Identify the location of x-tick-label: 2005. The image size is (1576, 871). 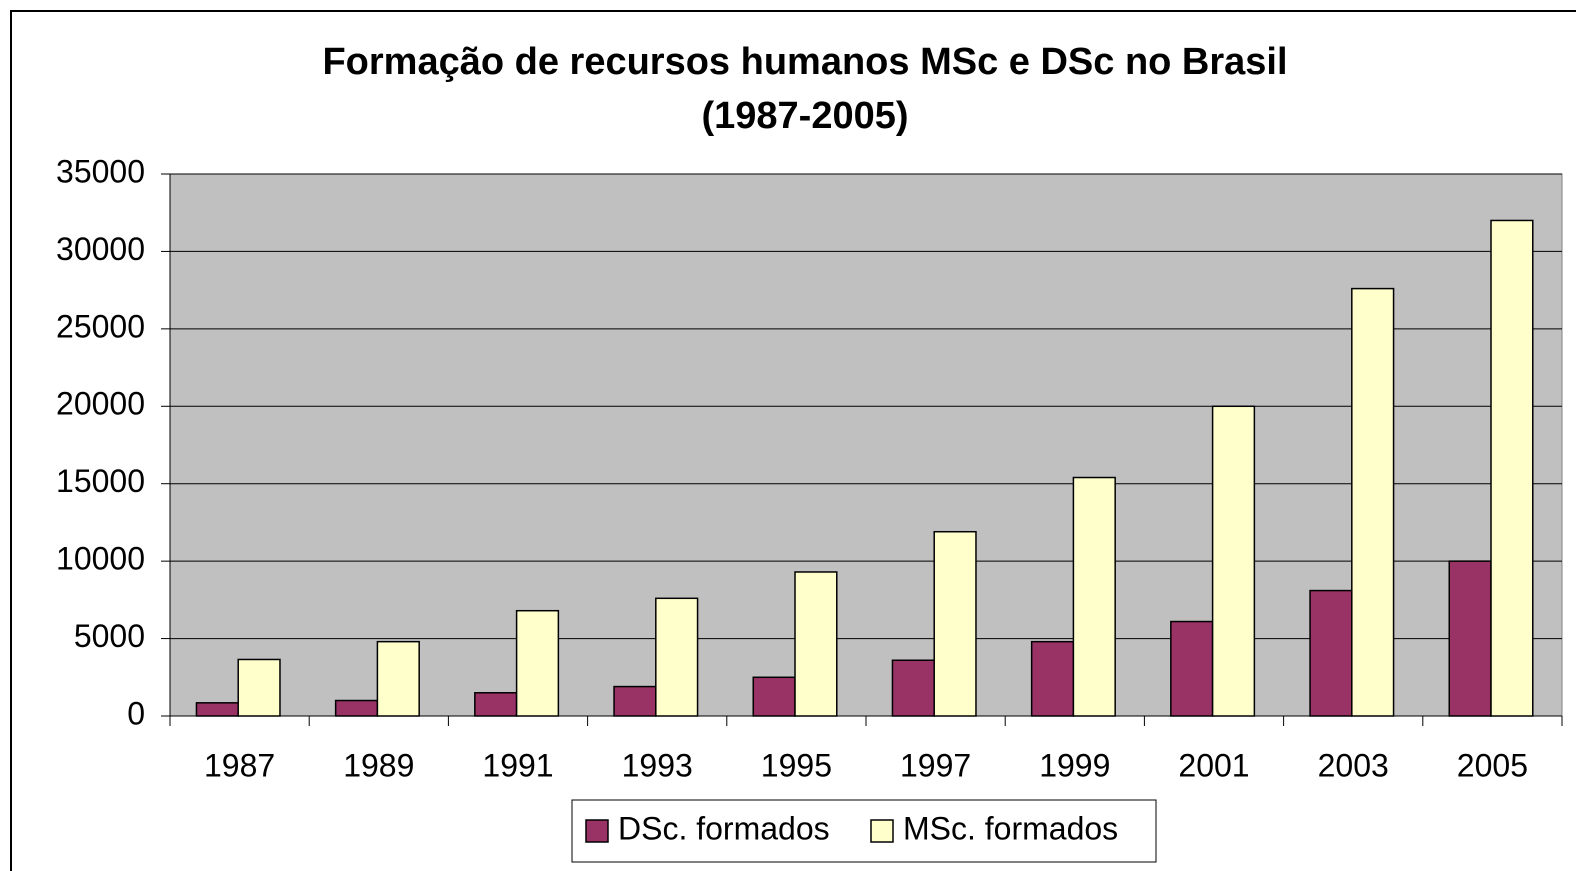
(1492, 765).